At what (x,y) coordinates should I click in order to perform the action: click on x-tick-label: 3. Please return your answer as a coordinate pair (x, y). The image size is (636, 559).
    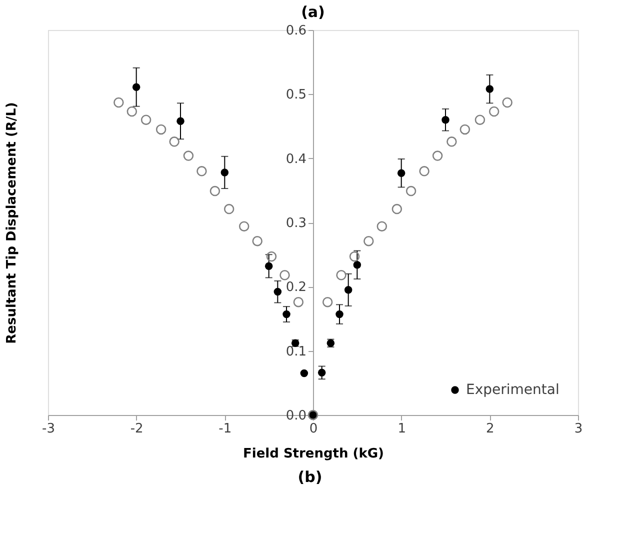
    Looking at the image, I should click on (578, 429).